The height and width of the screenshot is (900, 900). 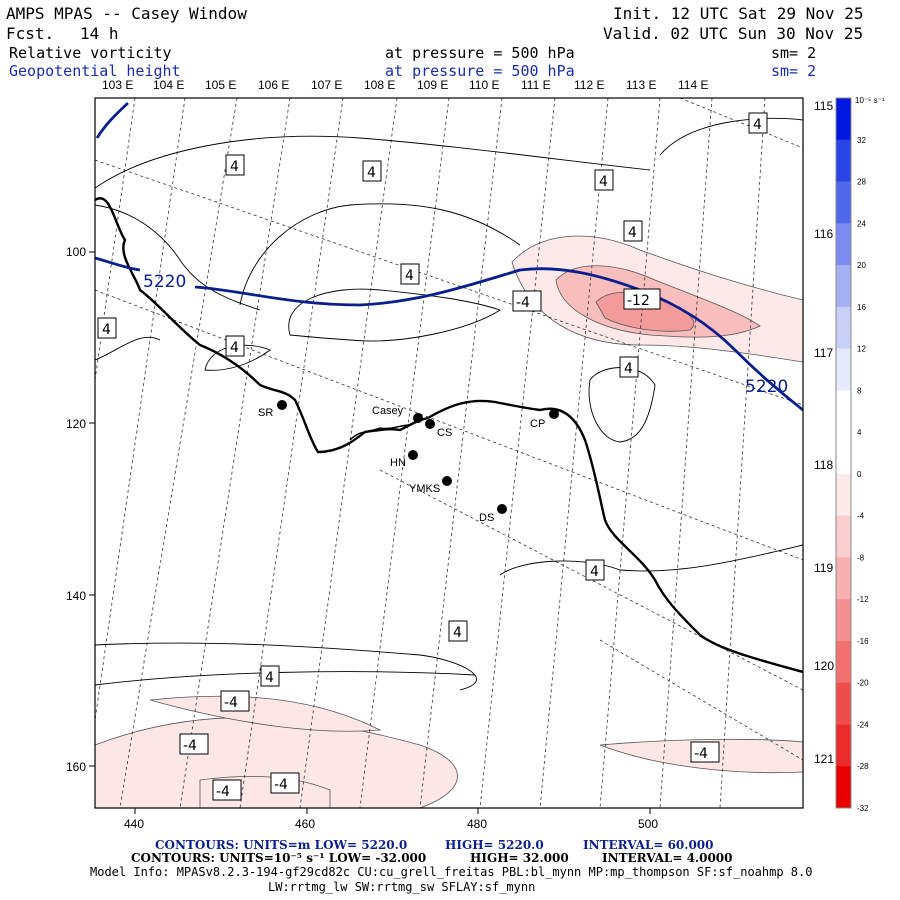 I want to click on top-lon-label: 106 E, so click(x=273, y=85).